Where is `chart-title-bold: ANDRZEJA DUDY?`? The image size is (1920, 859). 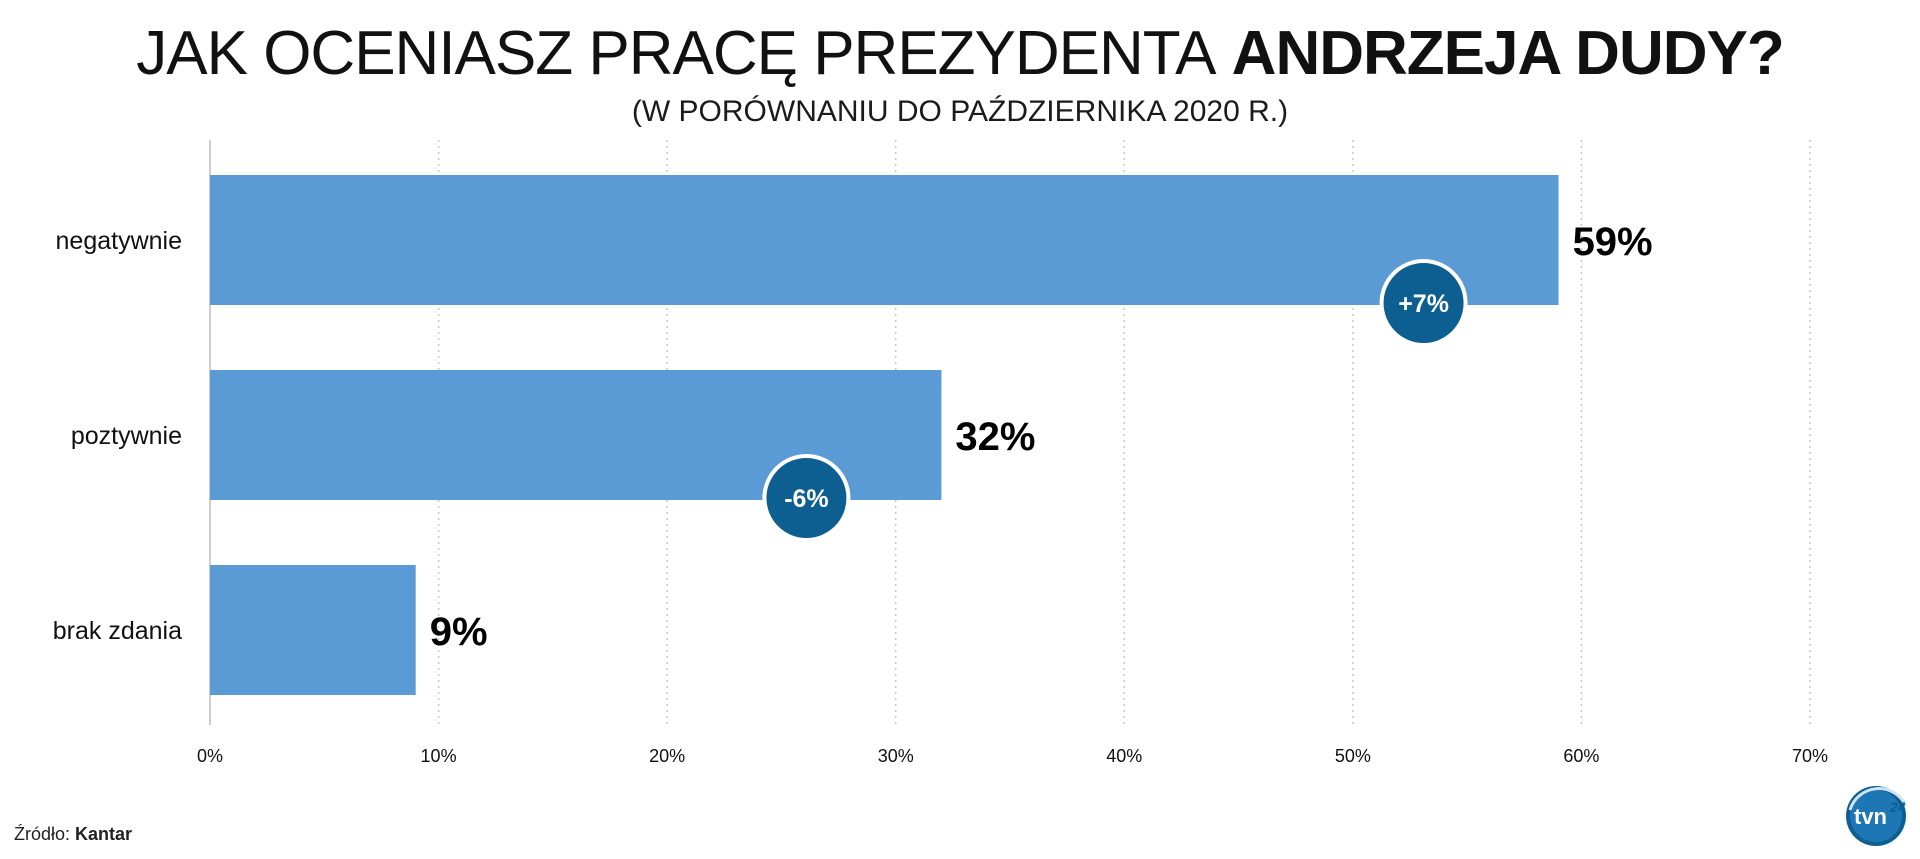
chart-title-bold: ANDRZEJA DUDY? is located at coordinates (1508, 53).